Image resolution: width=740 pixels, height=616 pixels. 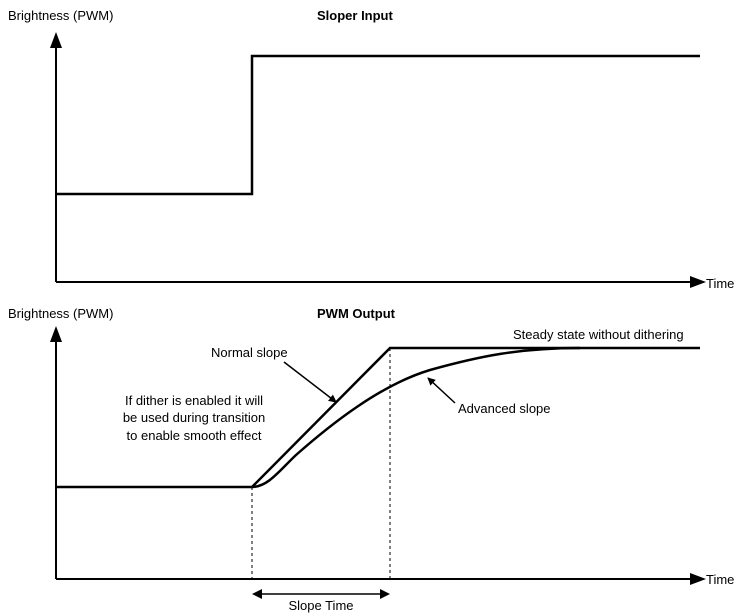 What do you see at coordinates (194, 417) in the screenshot?
I see `dither-note-line-2: be used during transition` at bounding box center [194, 417].